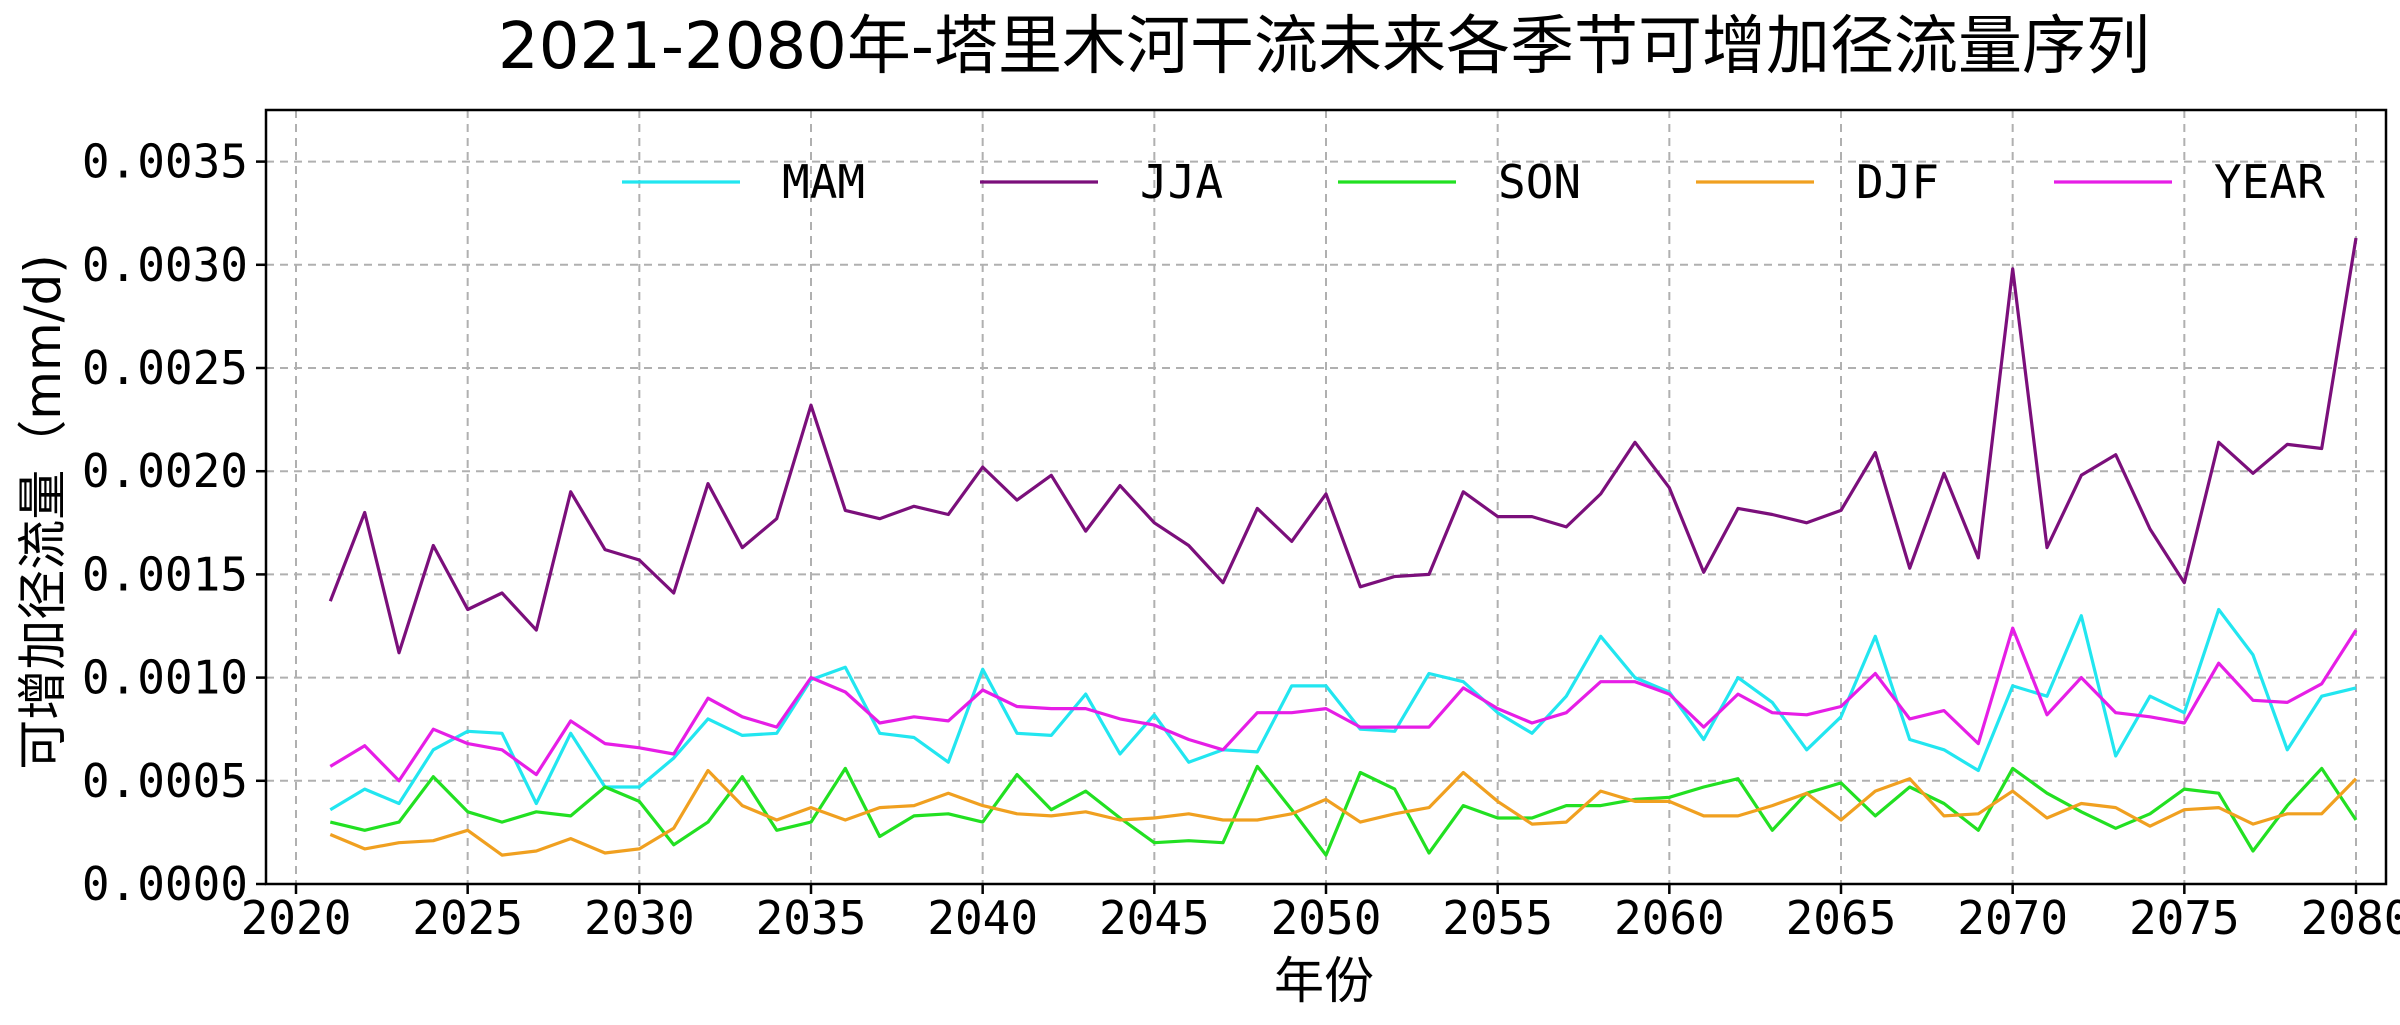 The image size is (2400, 1025). Describe the element at coordinates (1343, 704) in the screenshot. I see `series-line-year` at that location.